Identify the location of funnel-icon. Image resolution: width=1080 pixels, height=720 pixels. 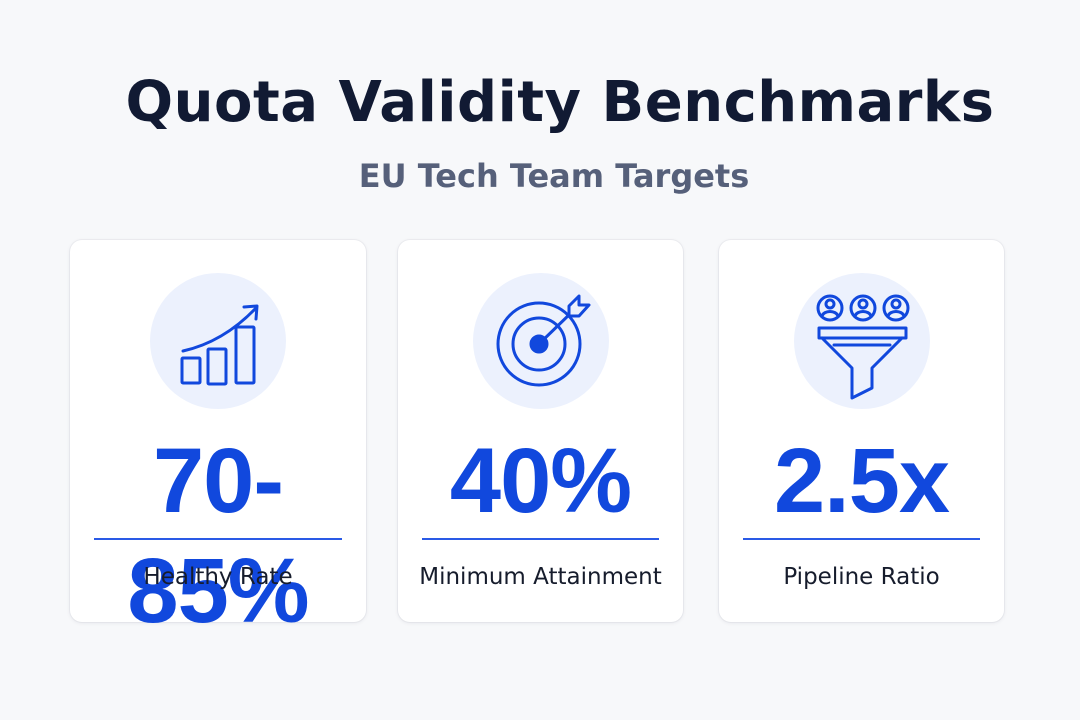
(861, 341).